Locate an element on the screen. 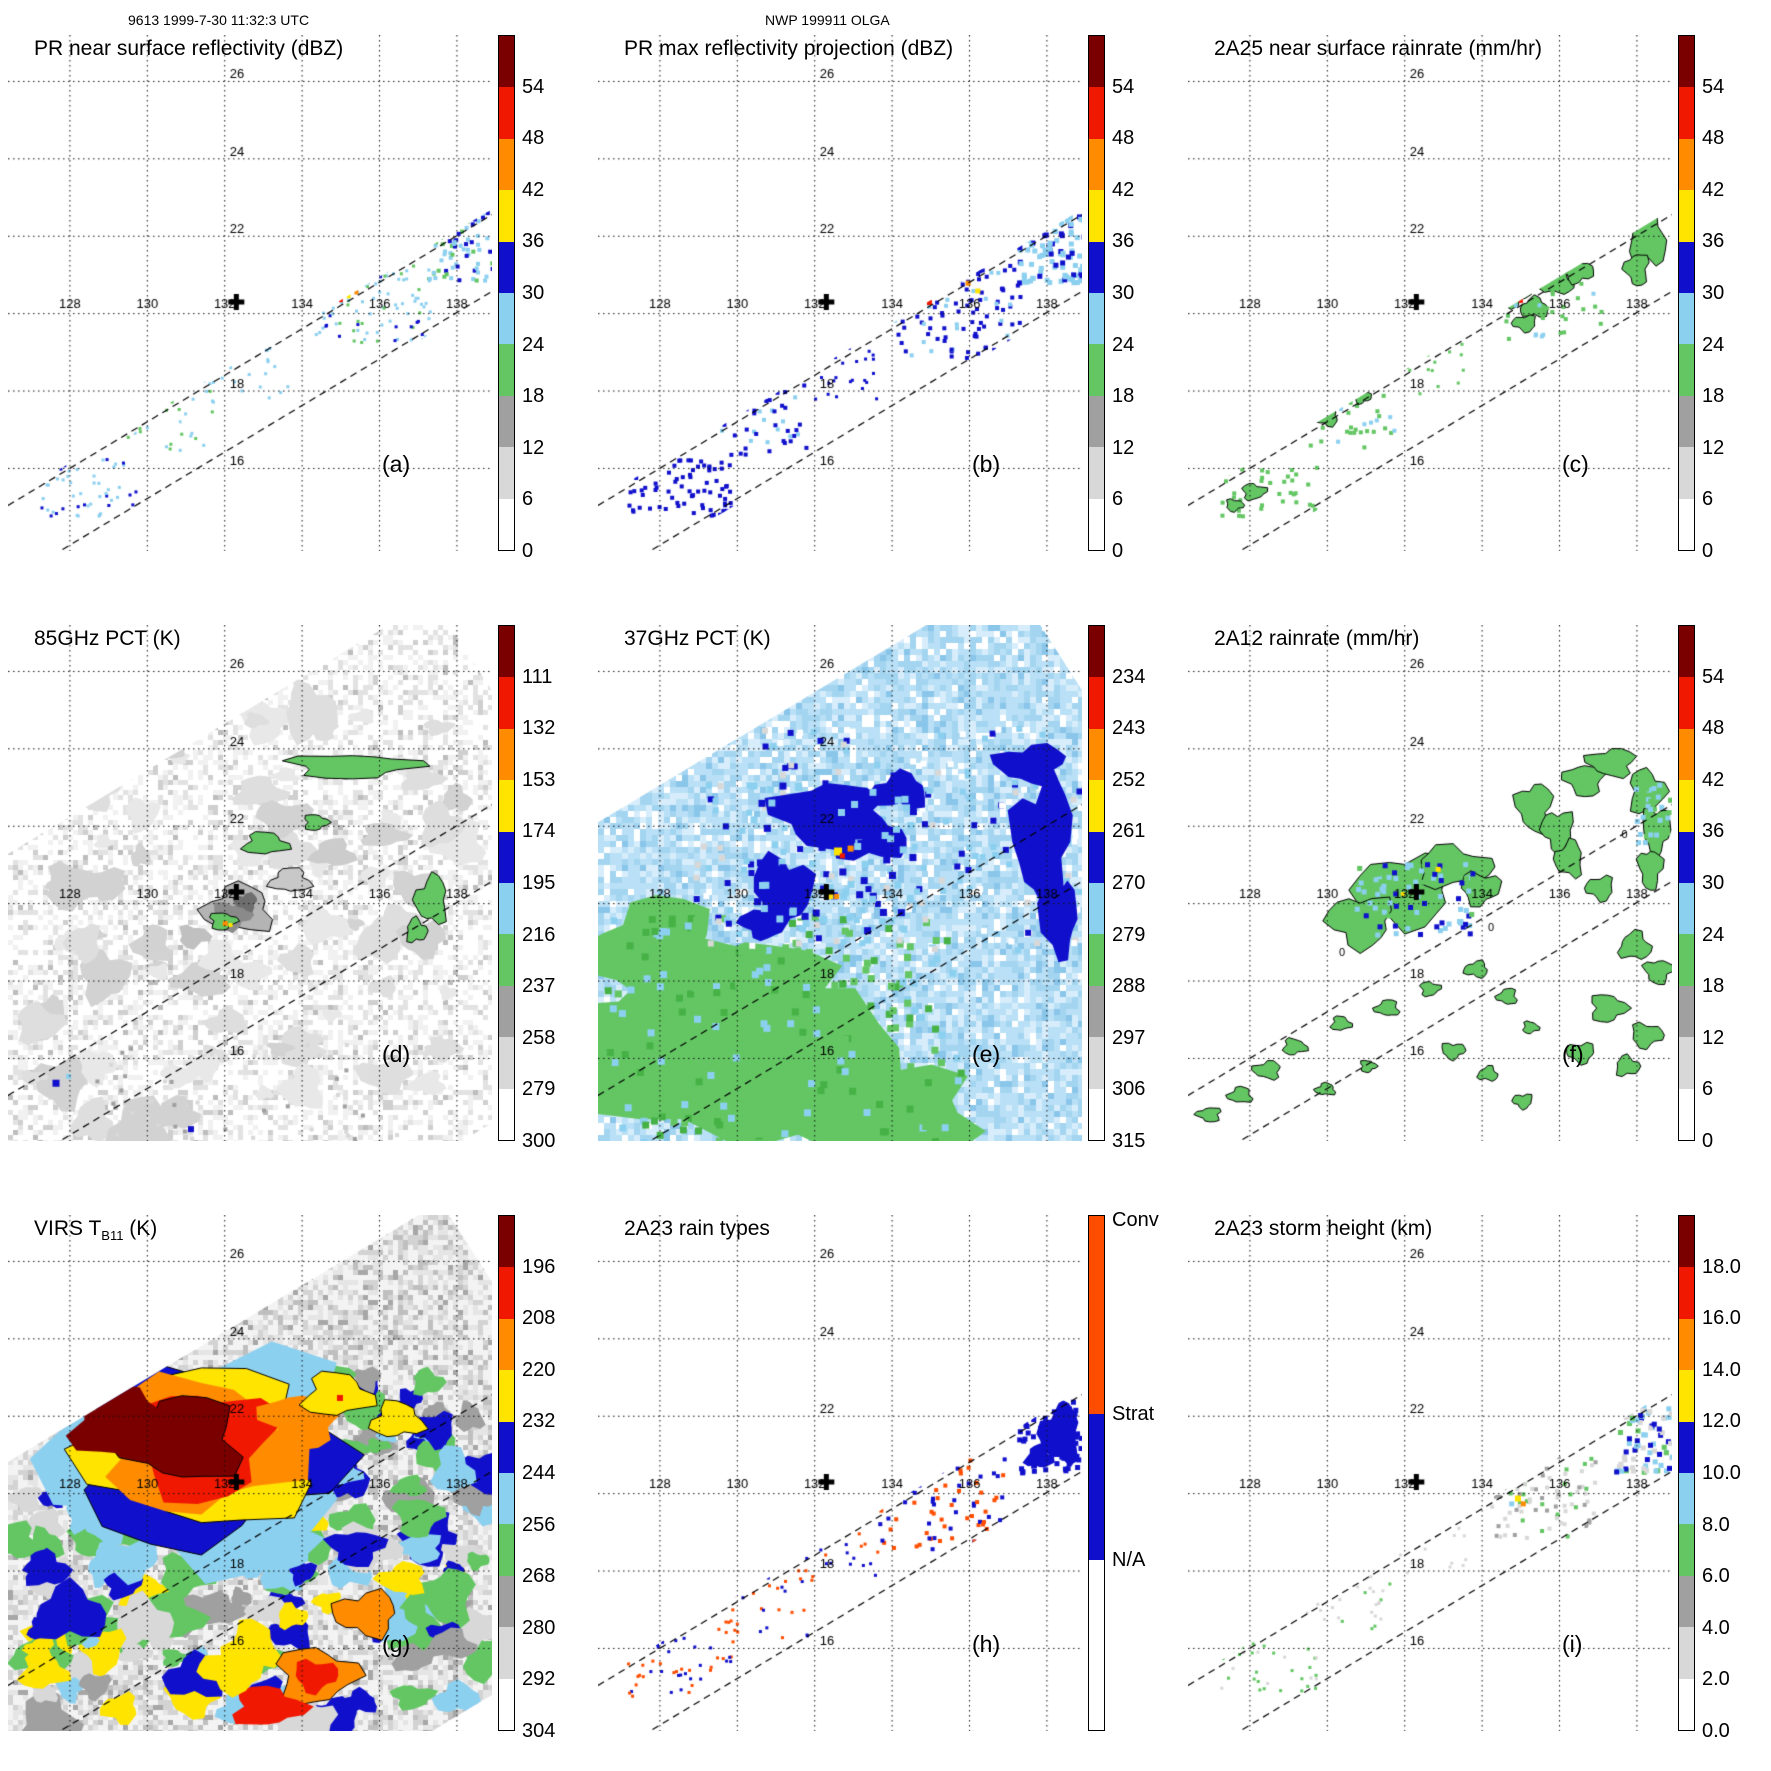 This screenshot has width=1771, height=1771. colorbar-tick: 14.0 is located at coordinates (1721, 1369).